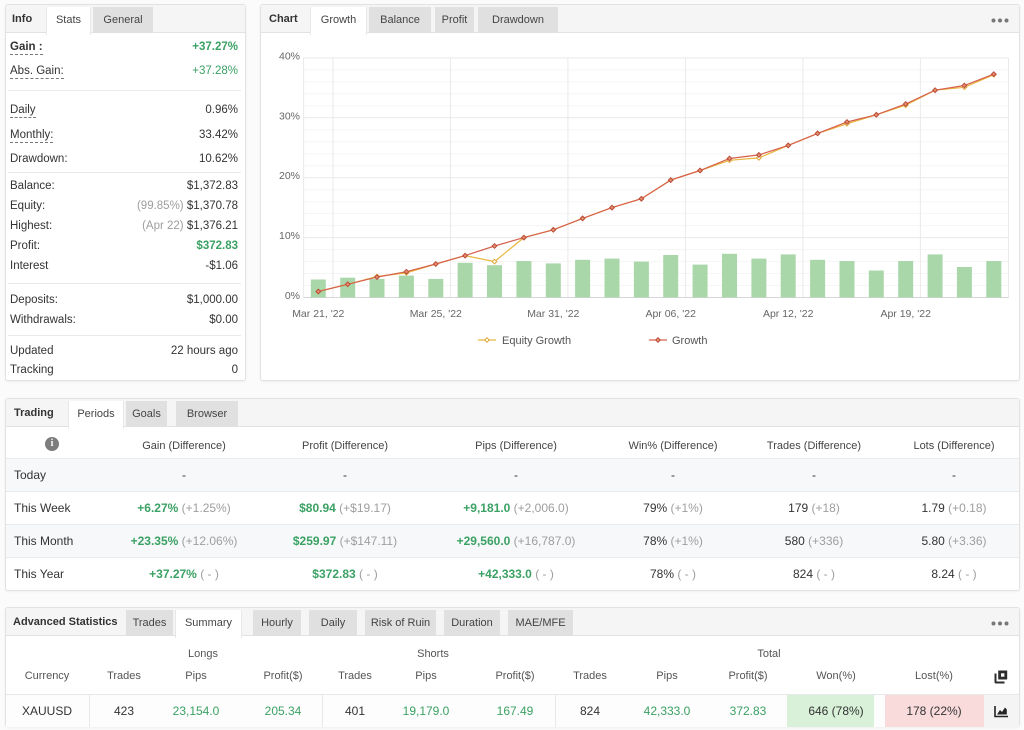 The width and height of the screenshot is (1024, 730). What do you see at coordinates (289, 56) in the screenshot?
I see `svg-text: 40%` at bounding box center [289, 56].